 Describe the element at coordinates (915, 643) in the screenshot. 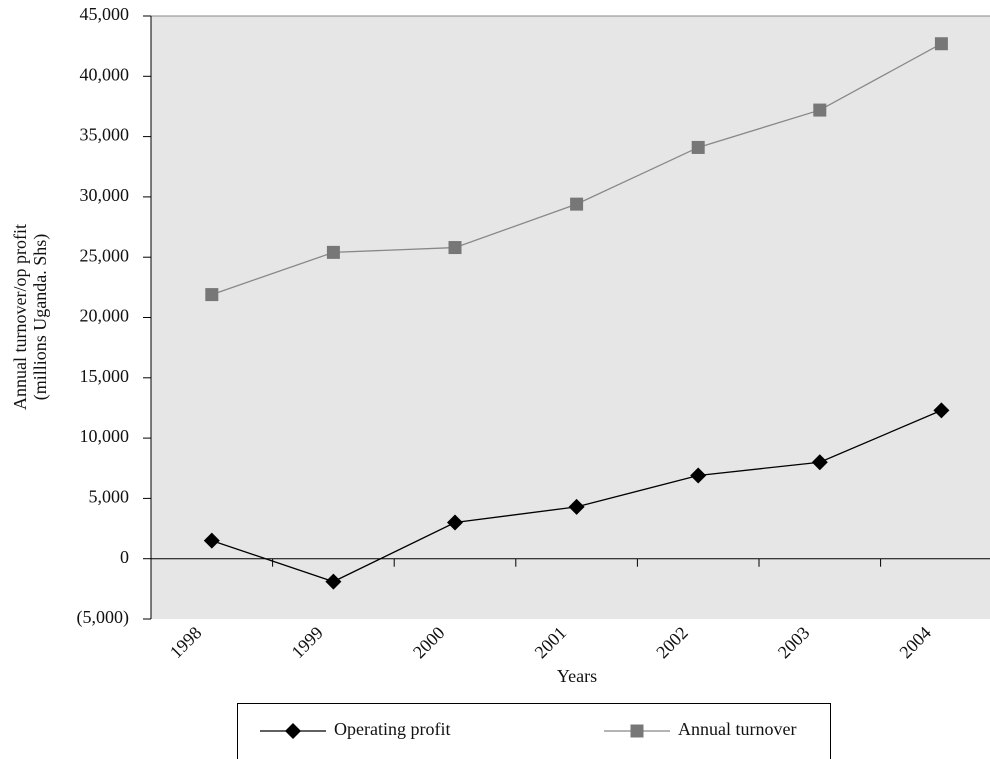

I see `x-tick-label: 2004` at that location.